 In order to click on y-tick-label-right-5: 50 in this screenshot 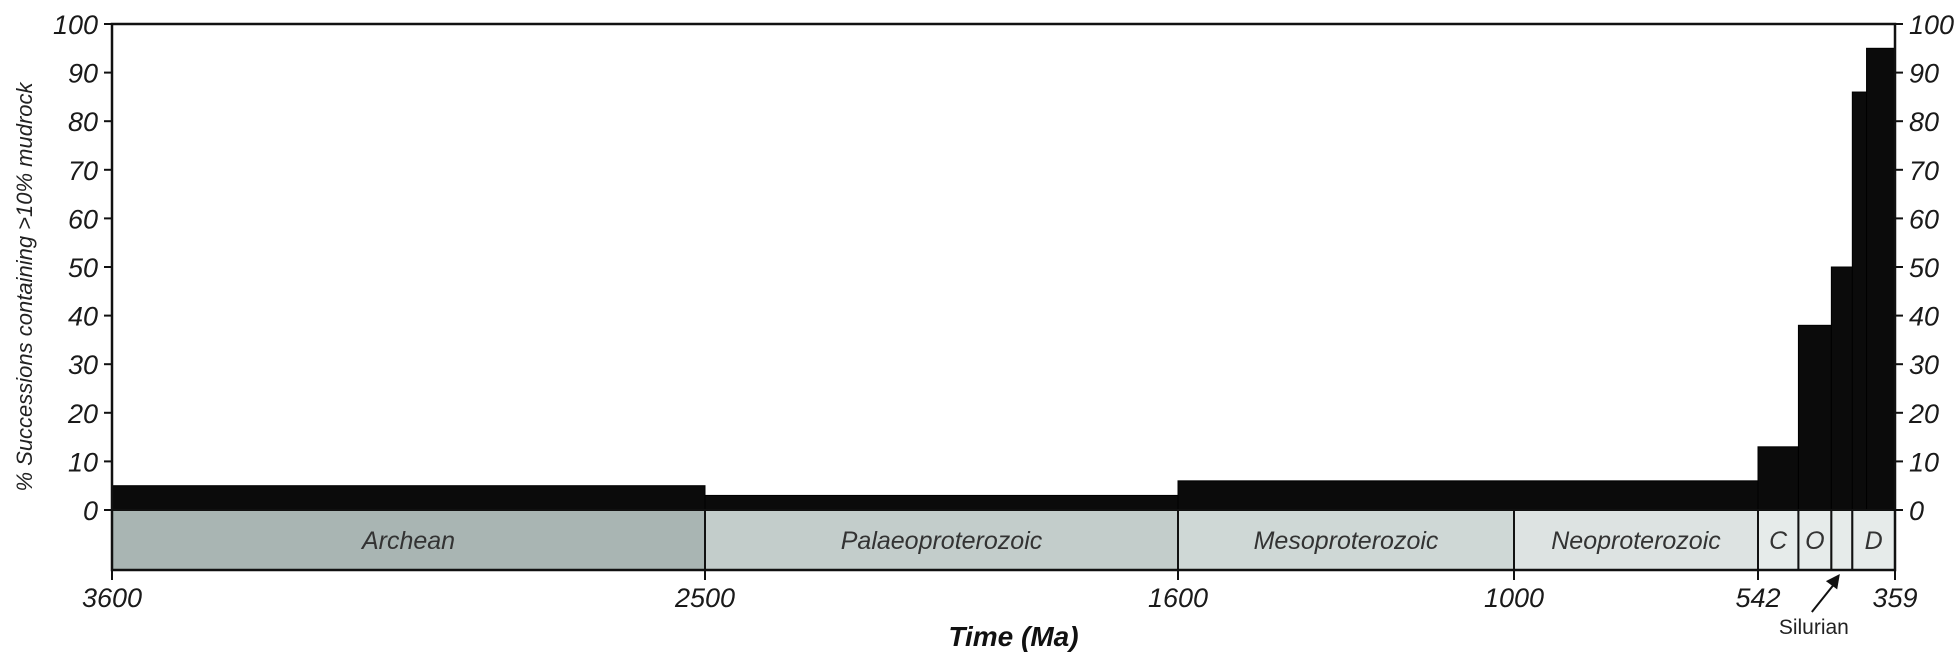, I will do `click(1924, 268)`.